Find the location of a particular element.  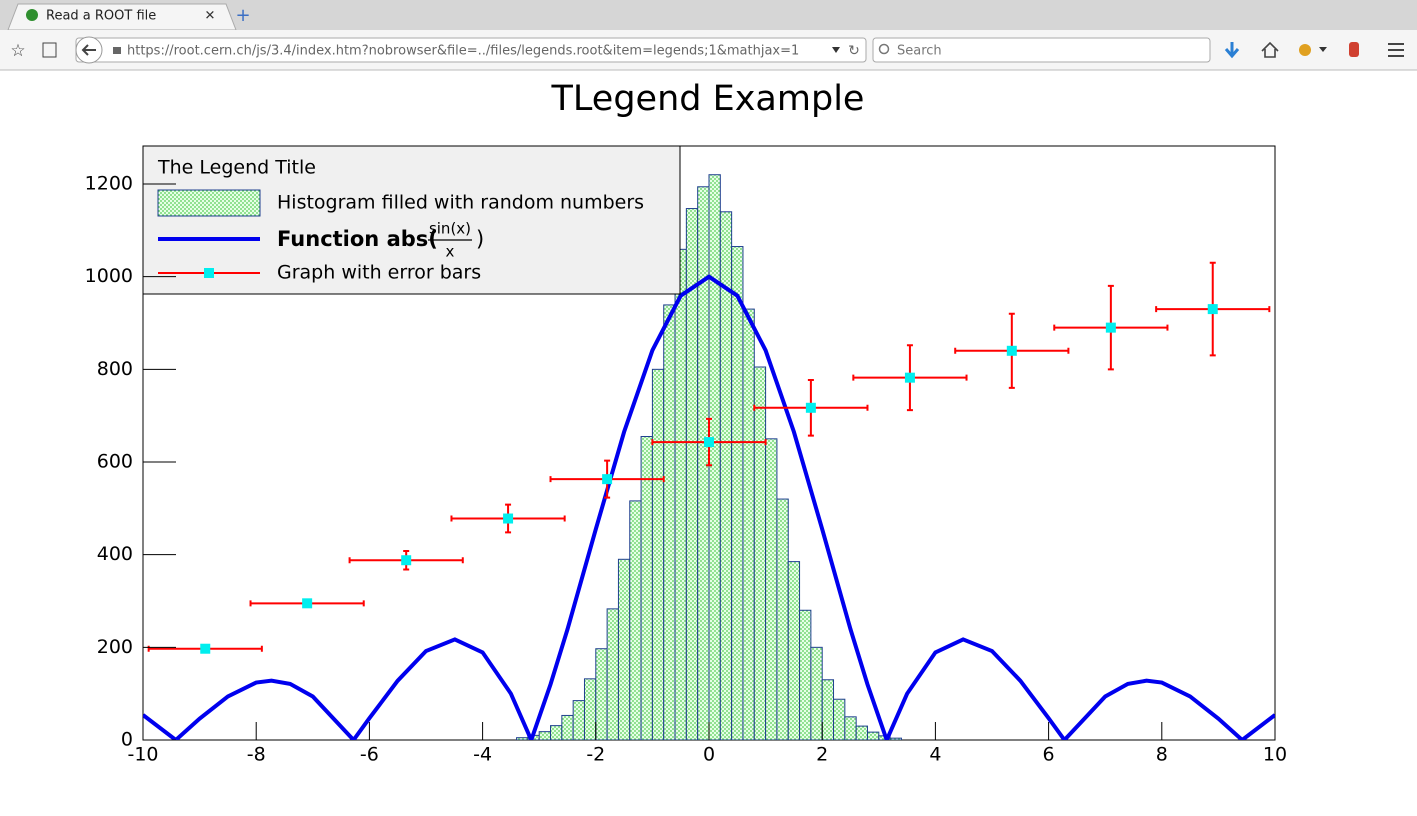

home is located at coordinates (1270, 49).